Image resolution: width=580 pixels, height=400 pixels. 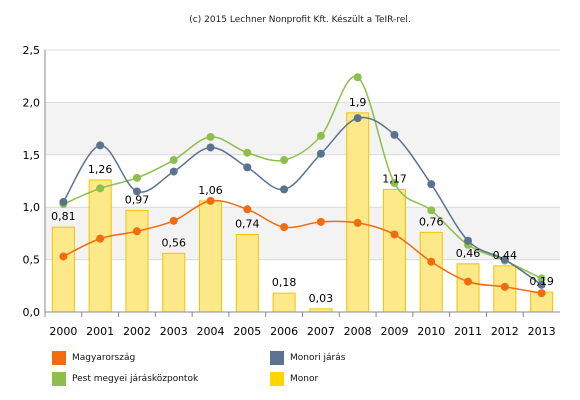 What do you see at coordinates (135, 379) in the screenshot?
I see `legend-label: Pest megyei járásközpontok` at bounding box center [135, 379].